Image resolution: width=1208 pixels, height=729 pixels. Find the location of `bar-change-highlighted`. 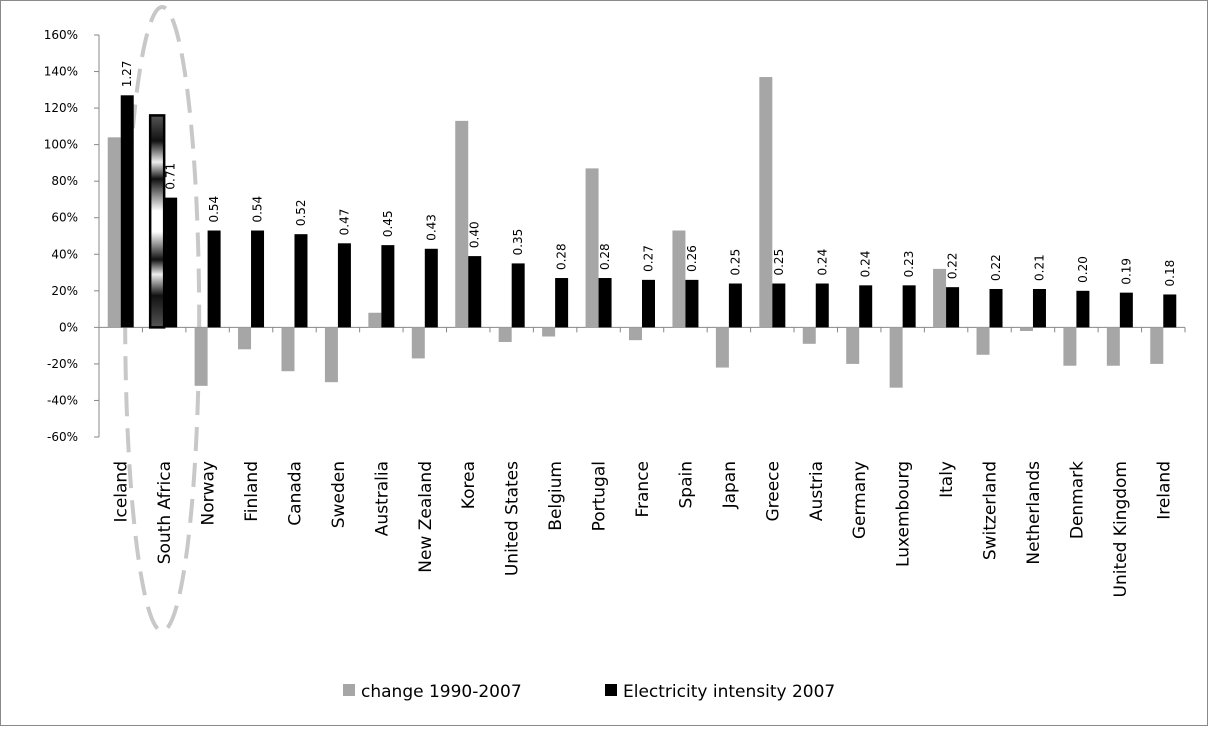

bar-change-highlighted is located at coordinates (157, 221).